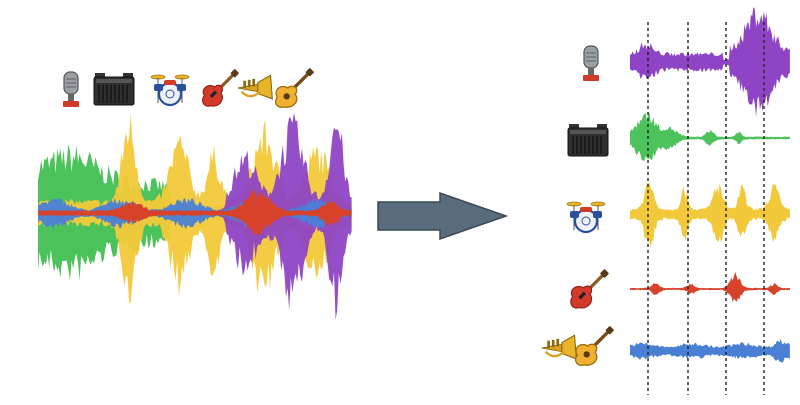 Image resolution: width=800 pixels, height=405 pixels. What do you see at coordinates (559, 347) in the screenshot?
I see `other-trumpet-icon` at bounding box center [559, 347].